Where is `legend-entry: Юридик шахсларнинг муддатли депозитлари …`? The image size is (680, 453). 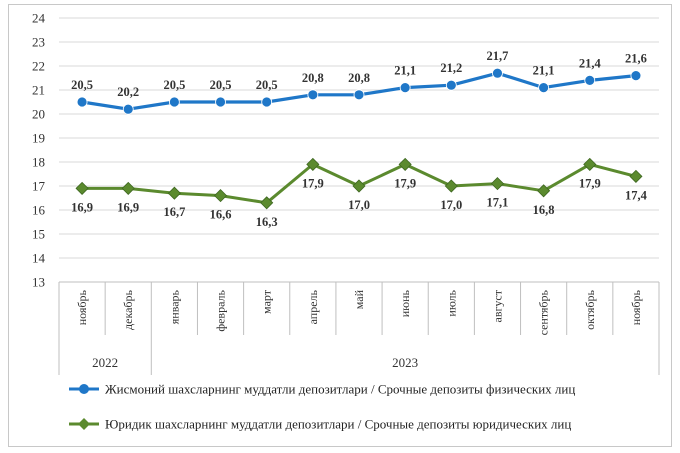
legend-entry: Юридик шахсларнинг муддатли депозитлари … is located at coordinates (338, 424).